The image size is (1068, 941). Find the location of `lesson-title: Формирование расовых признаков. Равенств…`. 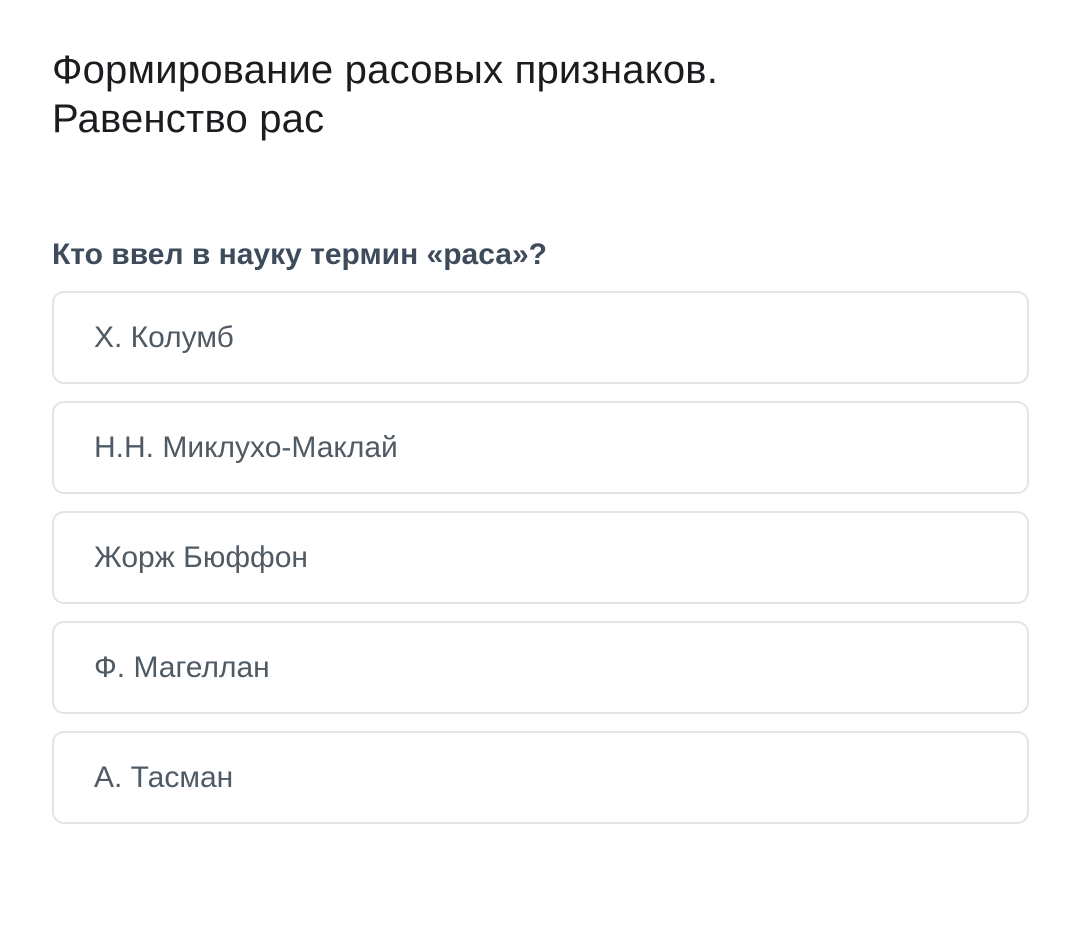

lesson-title: Формирование расовых признаков. Равенств… is located at coordinates (540, 95).